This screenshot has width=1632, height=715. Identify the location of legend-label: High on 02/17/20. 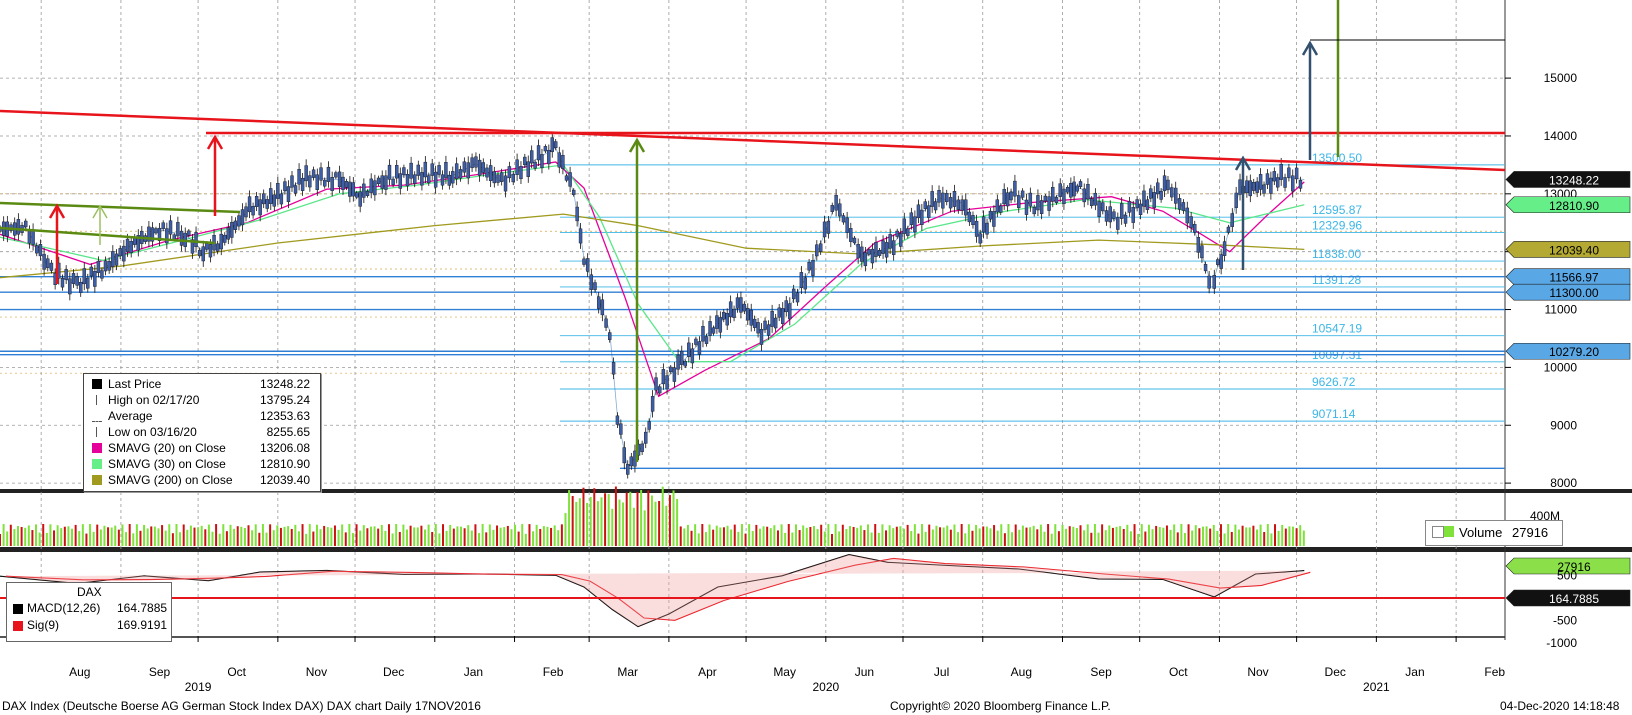
(154, 400).